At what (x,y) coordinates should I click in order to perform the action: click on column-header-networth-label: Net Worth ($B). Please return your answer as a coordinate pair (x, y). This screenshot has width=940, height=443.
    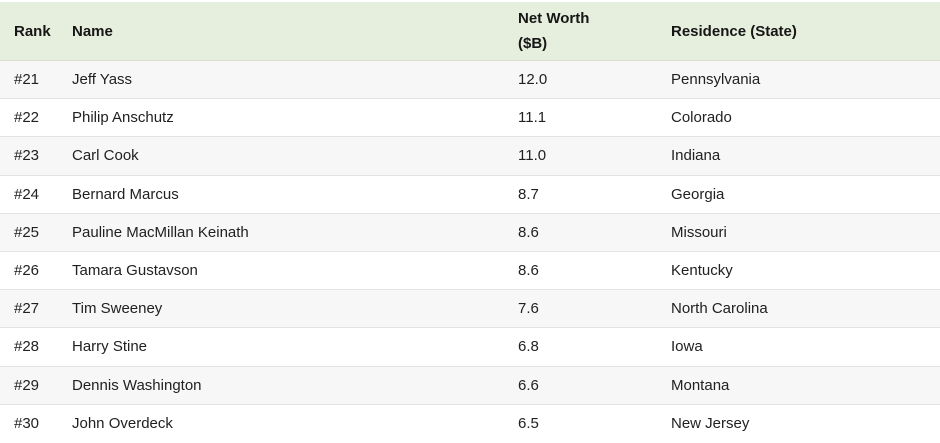
    Looking at the image, I should click on (554, 31).